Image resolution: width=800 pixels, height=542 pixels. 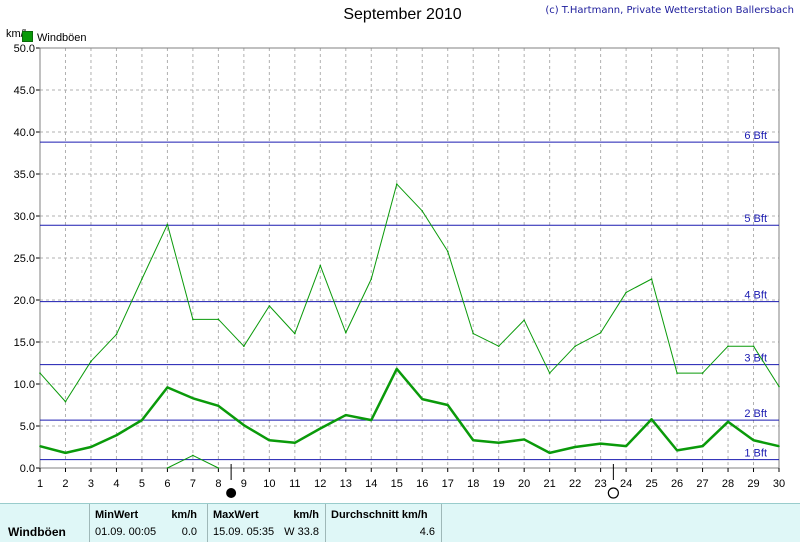 What do you see at coordinates (148, 523) in the screenshot?
I see `footer-min-cell: MinWert km/h 01.09. 00:05 0.0` at bounding box center [148, 523].